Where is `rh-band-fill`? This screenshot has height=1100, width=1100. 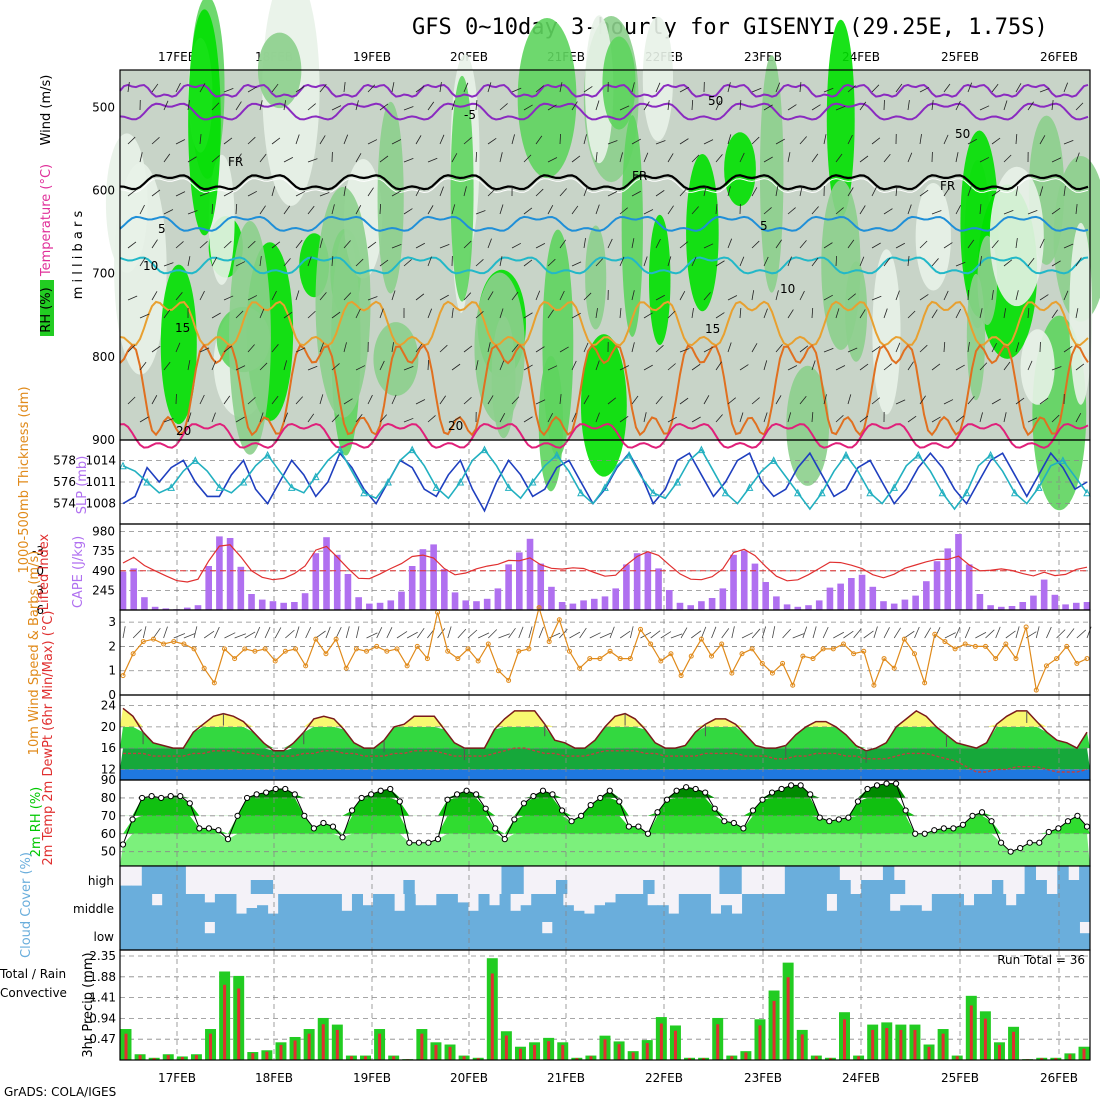
rh-band-fill is located at coordinates (605, 849).